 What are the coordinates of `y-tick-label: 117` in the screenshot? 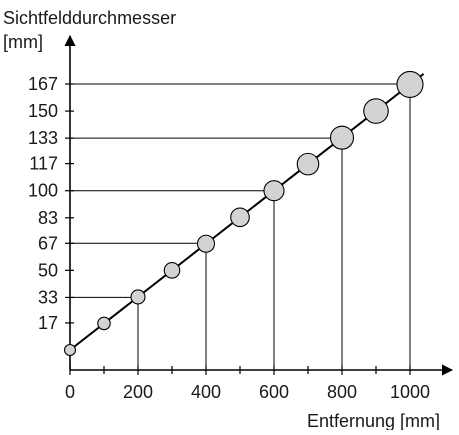 It's located at (43, 164).